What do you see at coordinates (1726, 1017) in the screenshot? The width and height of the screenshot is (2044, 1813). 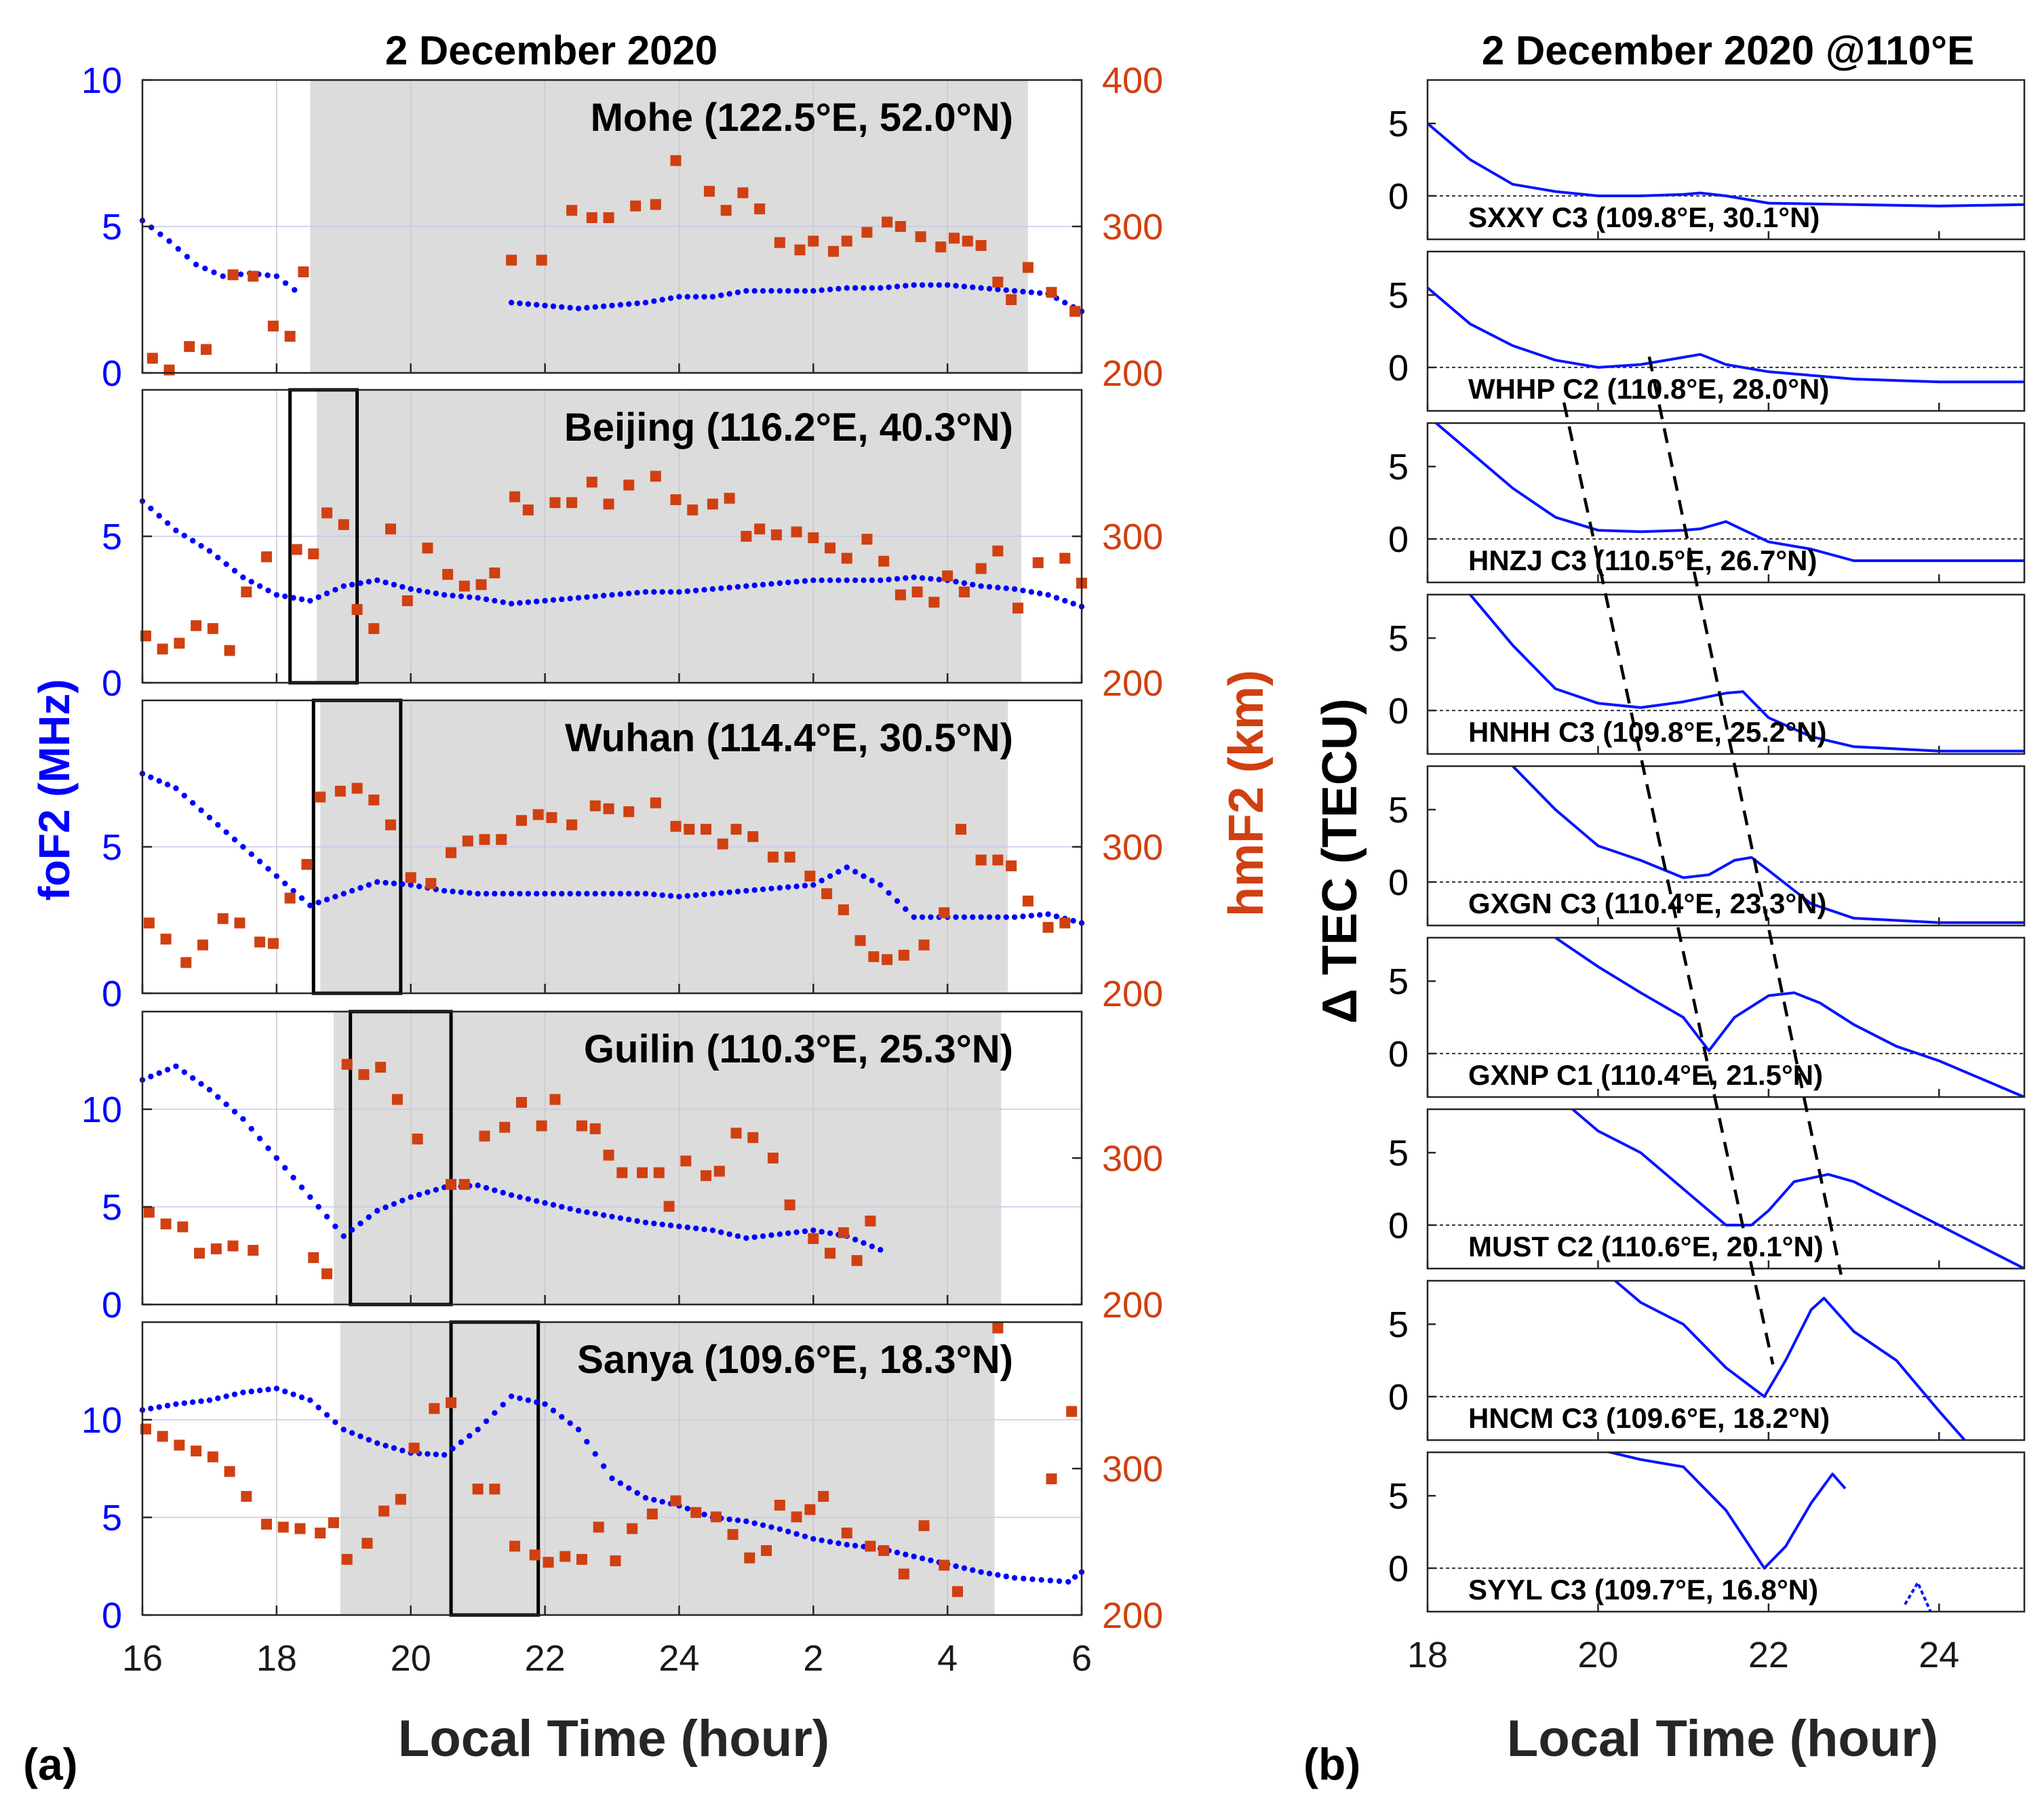 I see `tec-subplot-frame` at bounding box center [1726, 1017].